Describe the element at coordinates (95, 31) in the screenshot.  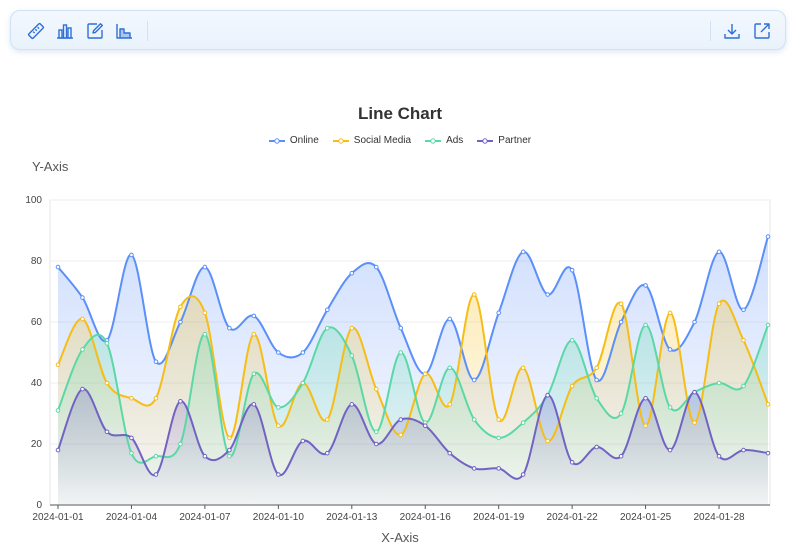
I see `edit-icon` at that location.